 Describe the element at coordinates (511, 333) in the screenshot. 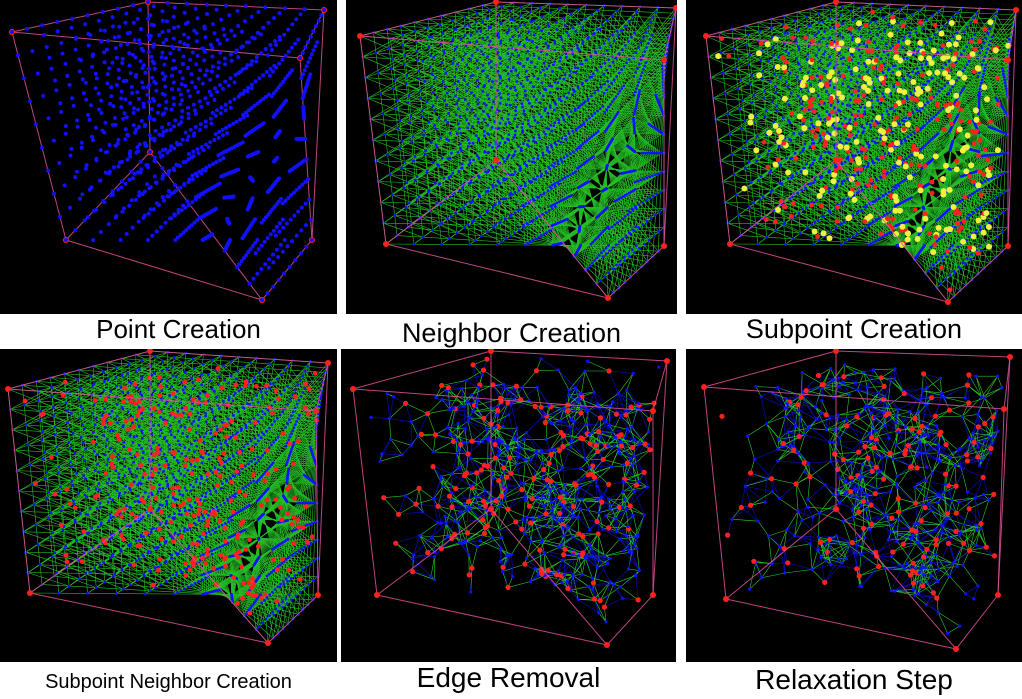

I see `caption-neighbor-creation: Neighbor Creation` at that location.